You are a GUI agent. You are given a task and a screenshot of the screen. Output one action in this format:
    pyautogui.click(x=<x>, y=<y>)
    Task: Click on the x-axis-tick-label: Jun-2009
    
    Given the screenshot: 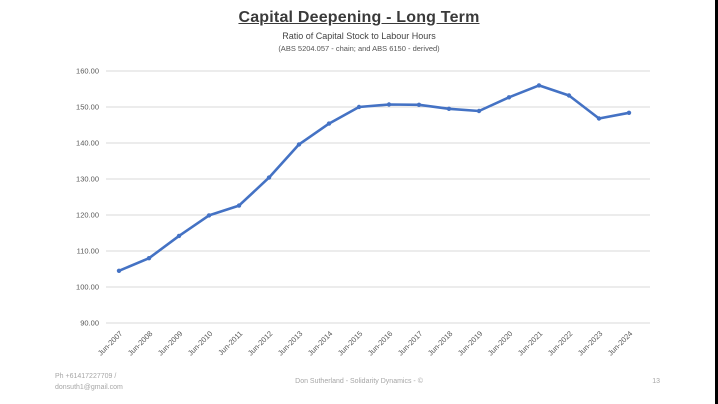 What is the action you would take?
    pyautogui.click(x=170, y=343)
    